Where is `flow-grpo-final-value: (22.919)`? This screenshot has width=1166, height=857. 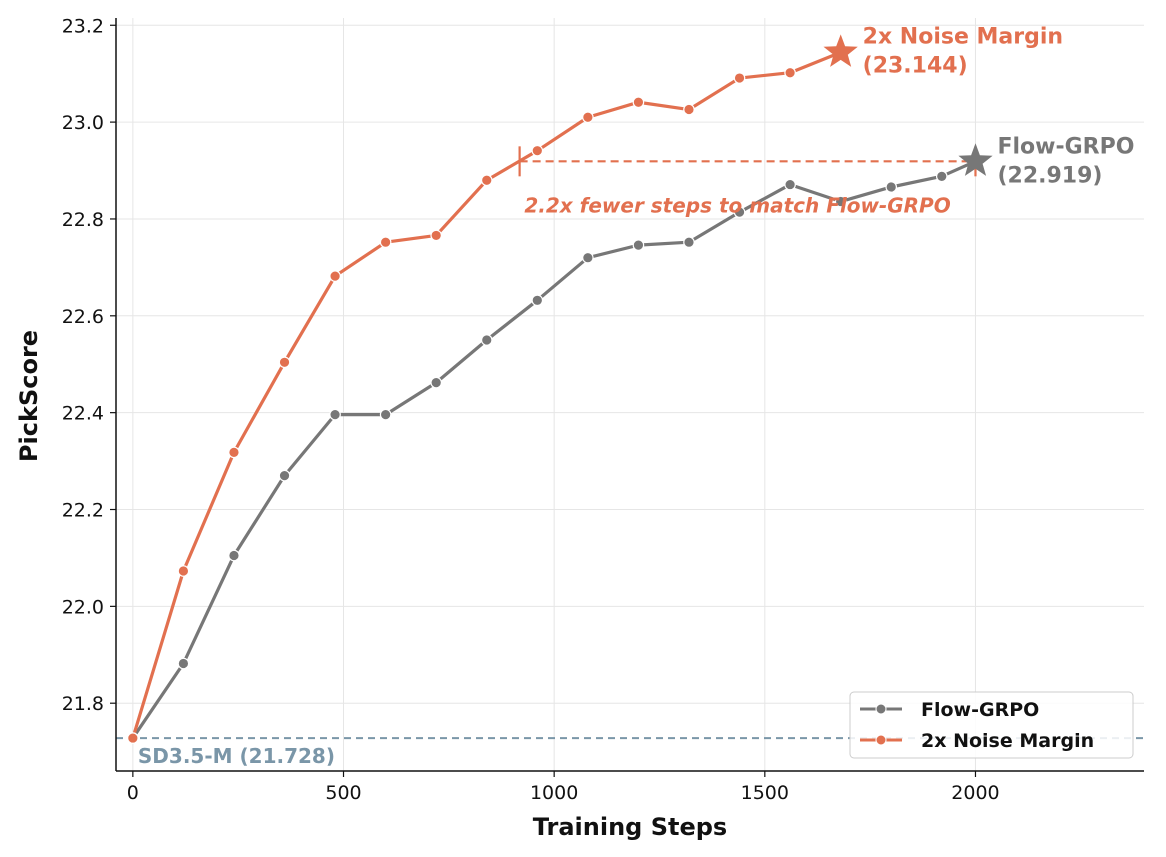 flow-grpo-final-value: (22.919) is located at coordinates (1049, 175).